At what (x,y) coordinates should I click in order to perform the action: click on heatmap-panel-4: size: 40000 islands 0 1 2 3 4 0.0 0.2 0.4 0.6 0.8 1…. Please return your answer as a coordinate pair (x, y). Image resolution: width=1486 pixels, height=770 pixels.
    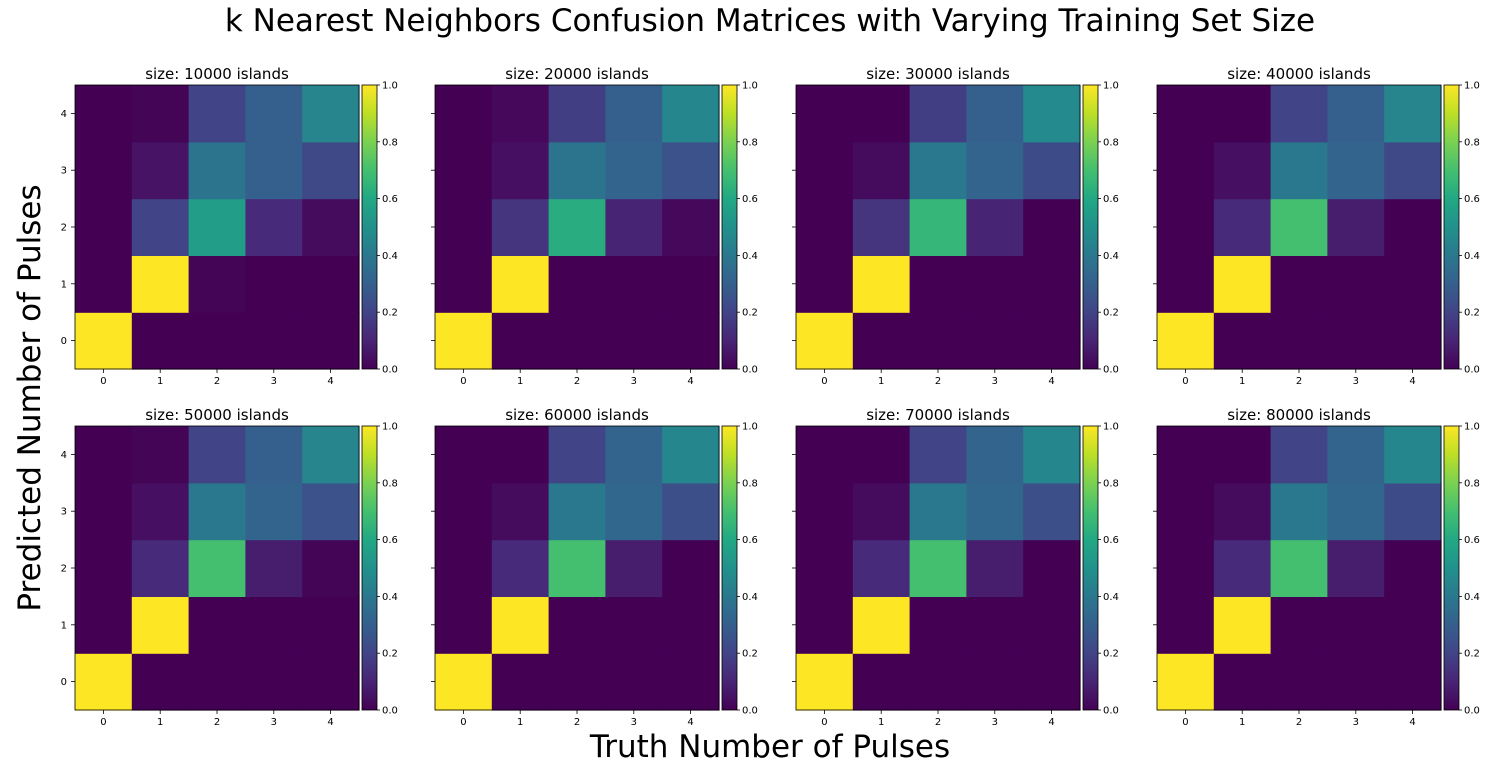
    Looking at the image, I should click on (1316, 226).